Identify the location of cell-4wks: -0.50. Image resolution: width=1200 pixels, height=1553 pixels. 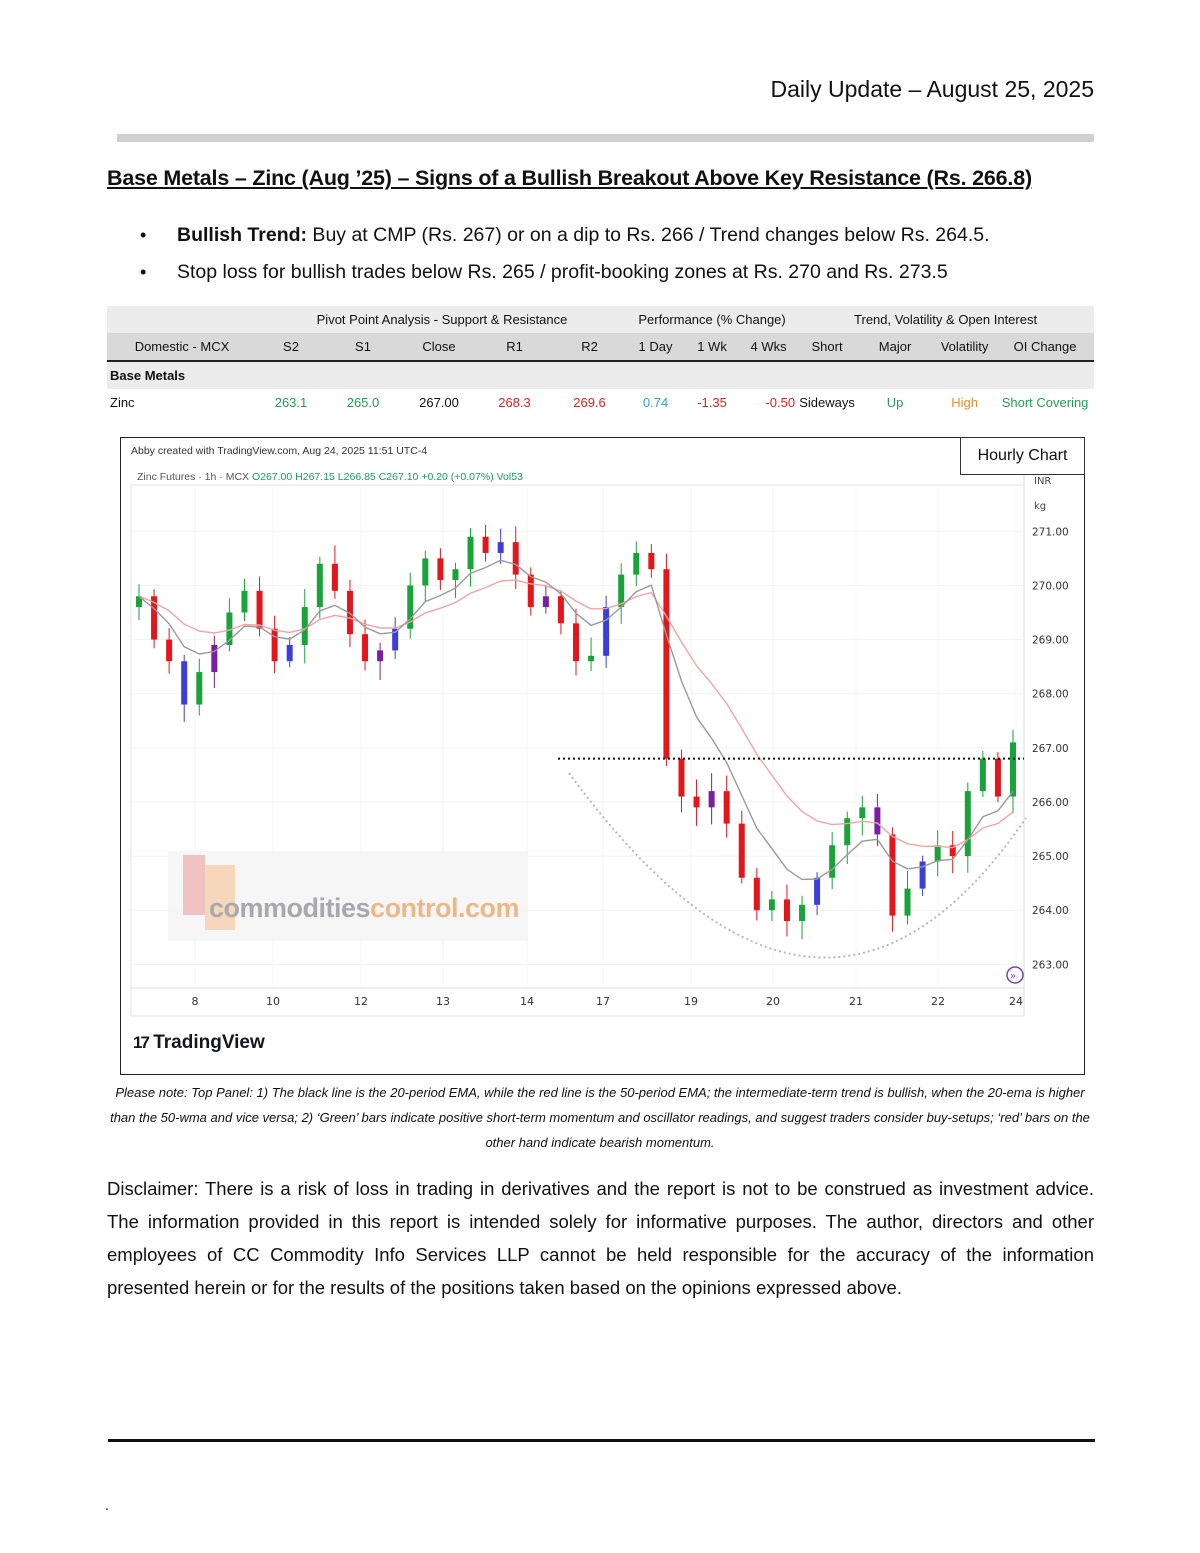
(780, 402).